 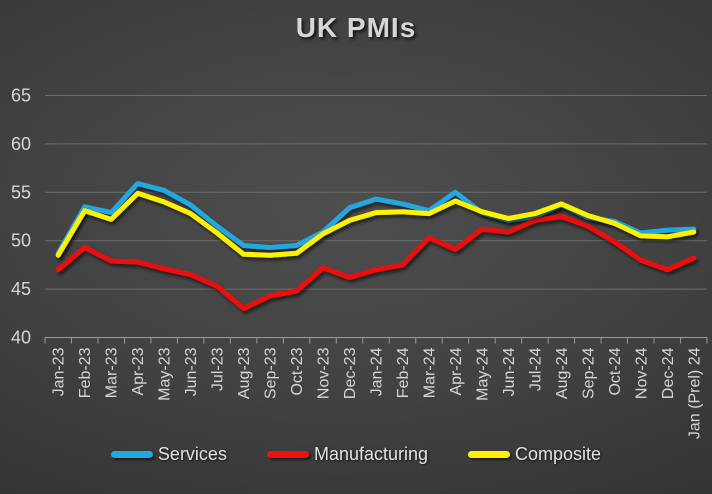 I want to click on x-axis-label: Jan (Prel) 24, so click(x=694, y=393).